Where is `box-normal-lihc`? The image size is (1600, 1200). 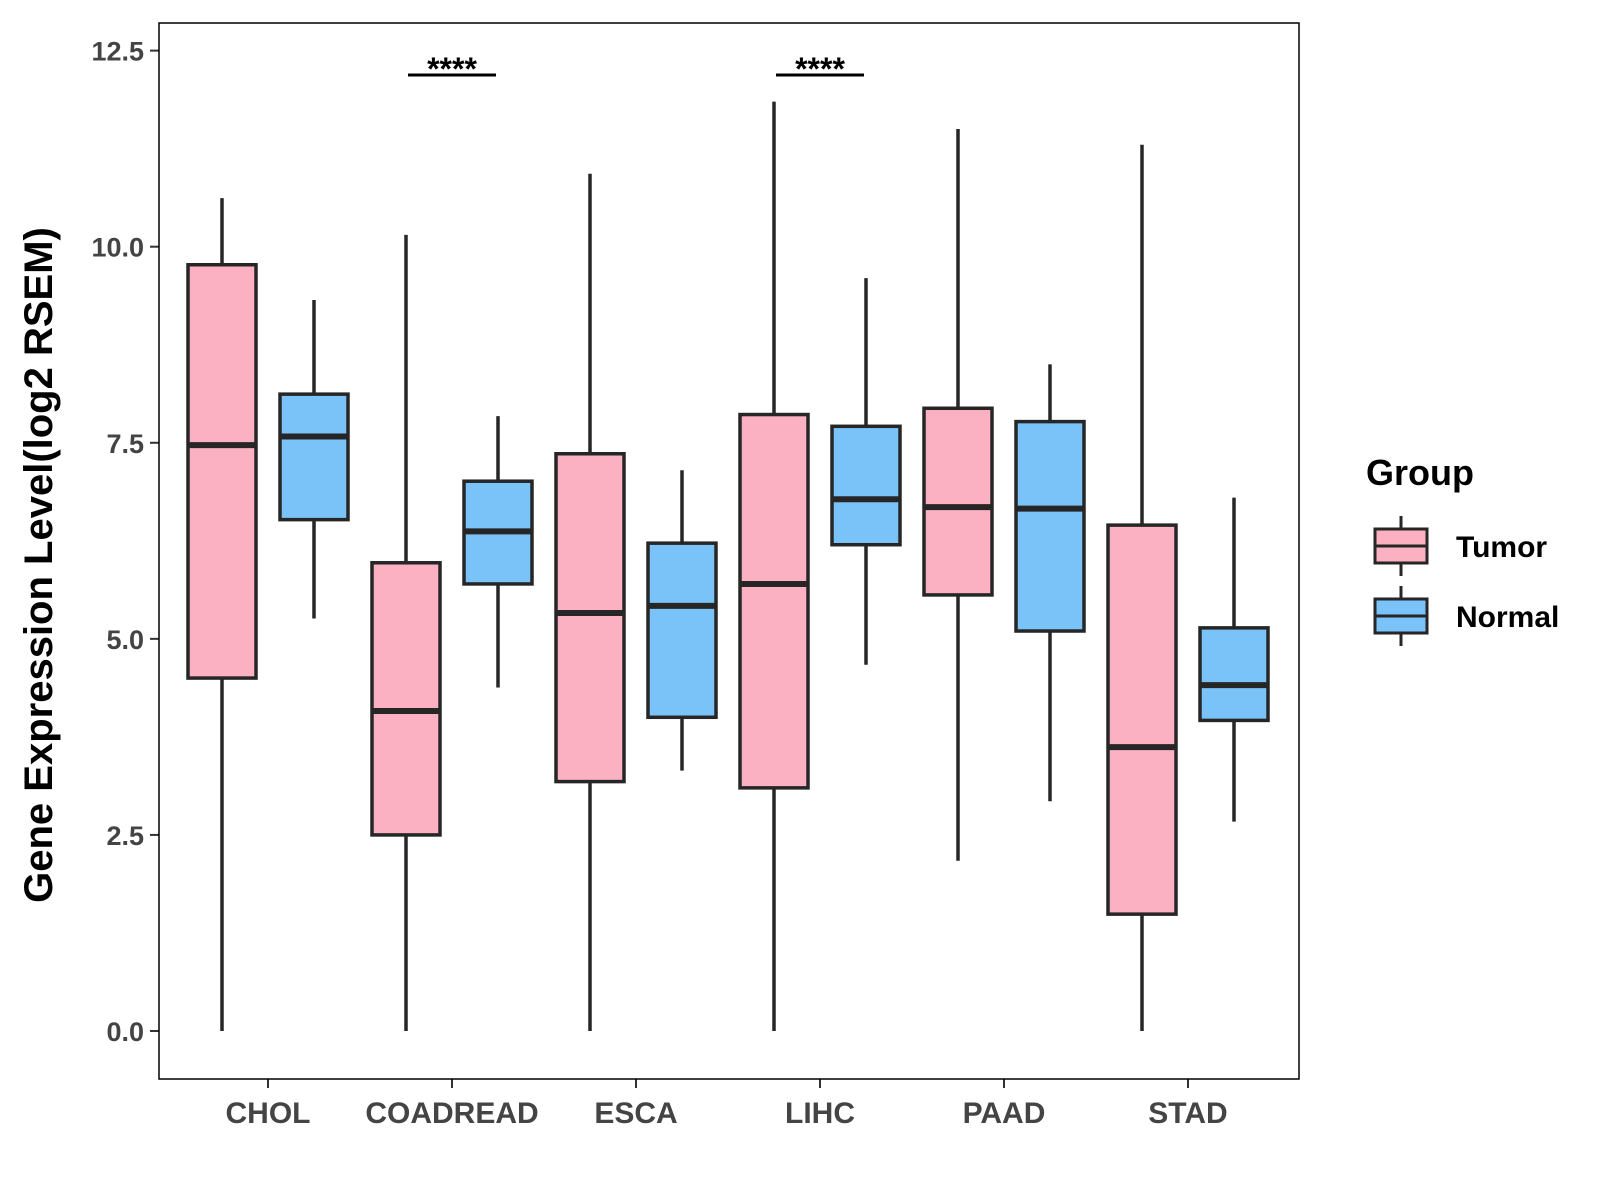 box-normal-lihc is located at coordinates (866, 471).